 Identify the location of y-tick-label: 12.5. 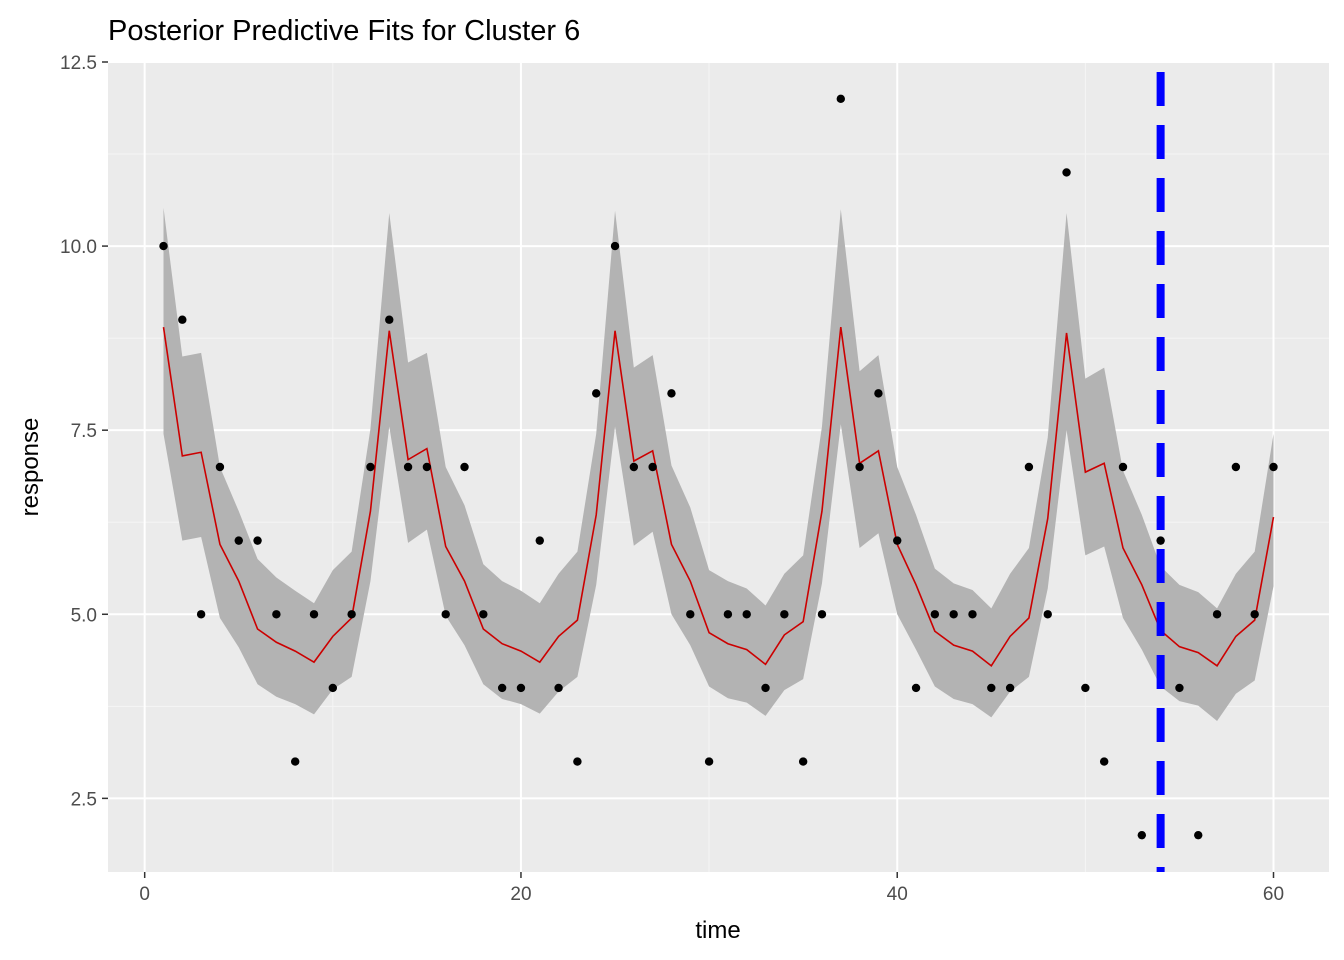
(78, 63).